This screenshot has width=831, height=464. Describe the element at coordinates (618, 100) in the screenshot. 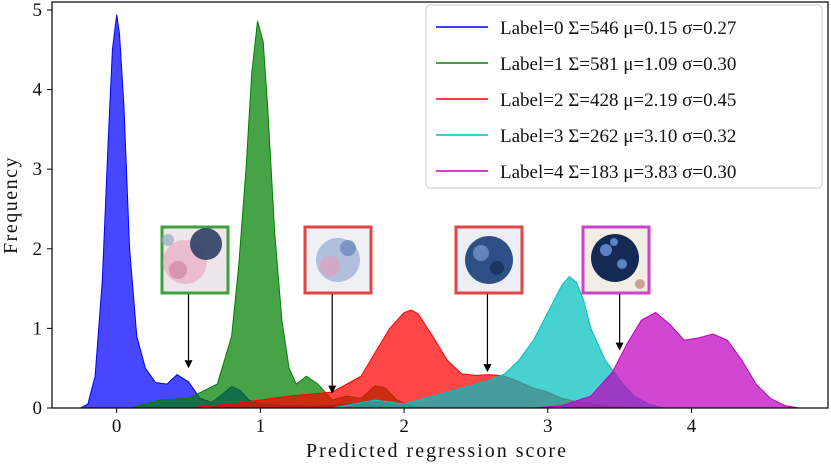

I see `legend-label: Label=2 Σ=428 μ=2.19 σ=0.45` at that location.